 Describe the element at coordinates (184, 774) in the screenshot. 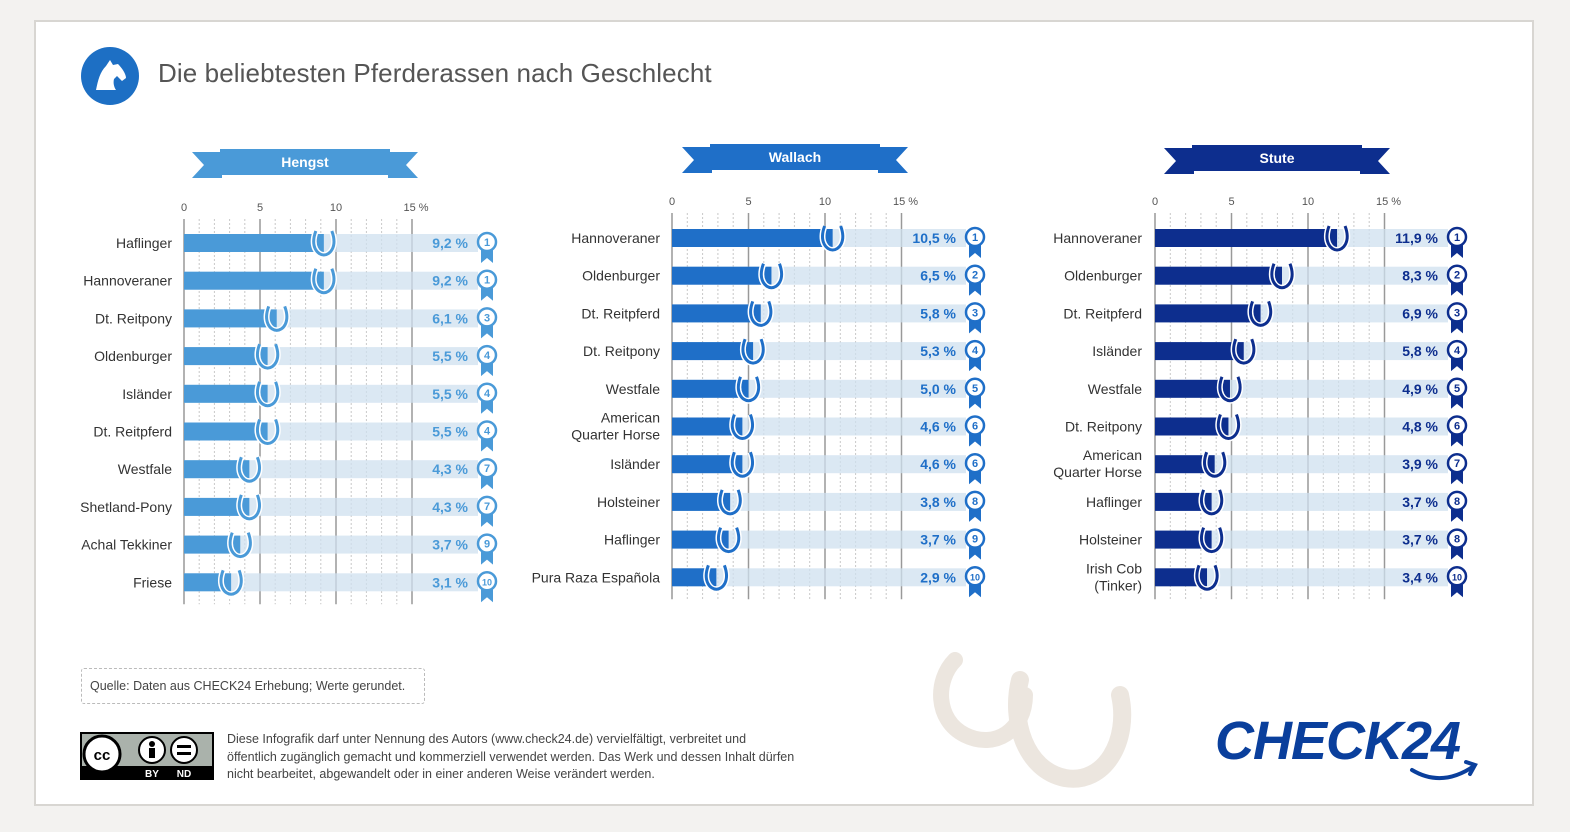

I see `cc-nd-label: ND` at that location.